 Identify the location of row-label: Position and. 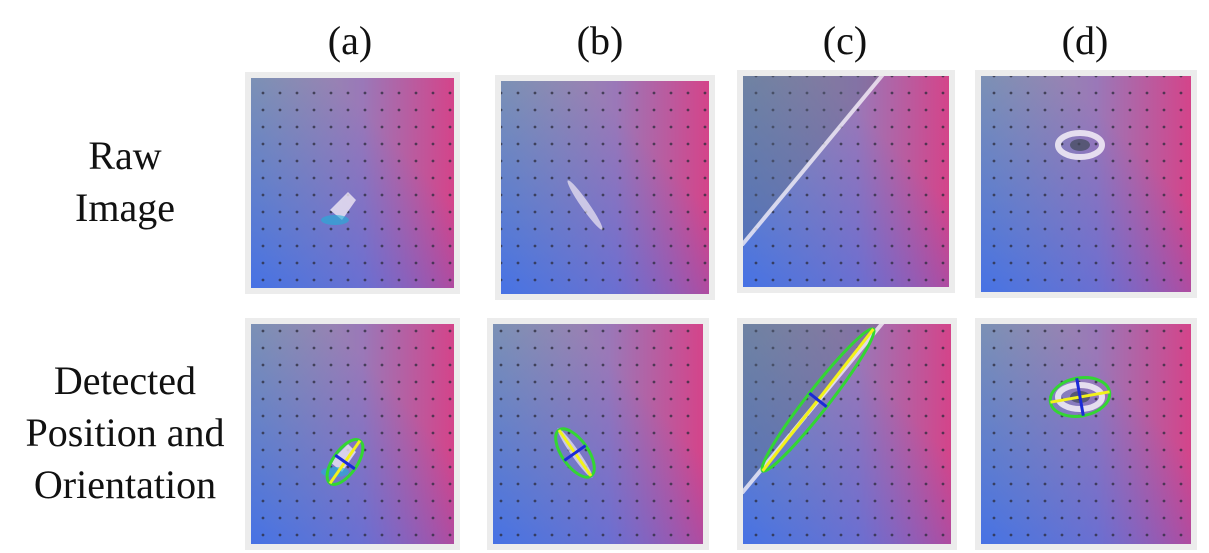
(125, 432).